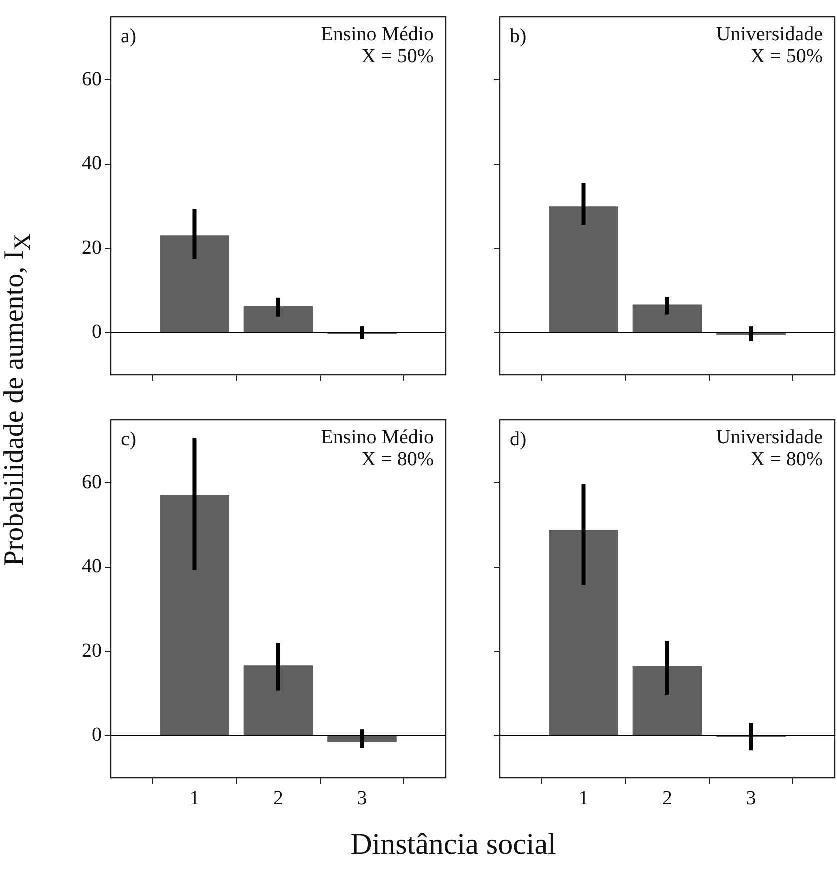 The width and height of the screenshot is (837, 873). Describe the element at coordinates (454, 845) in the screenshot. I see `x-axis-title: Dinstância social` at that location.